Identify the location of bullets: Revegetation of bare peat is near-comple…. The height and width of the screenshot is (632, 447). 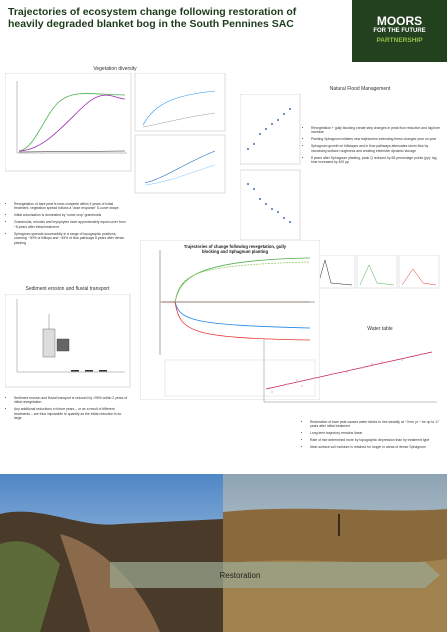
(67, 225).